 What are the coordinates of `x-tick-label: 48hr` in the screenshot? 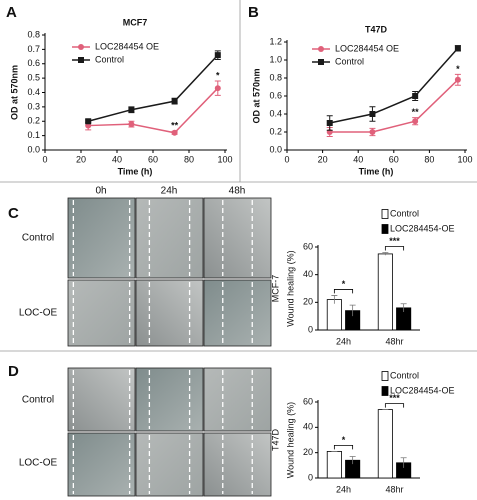 It's located at (394, 489).